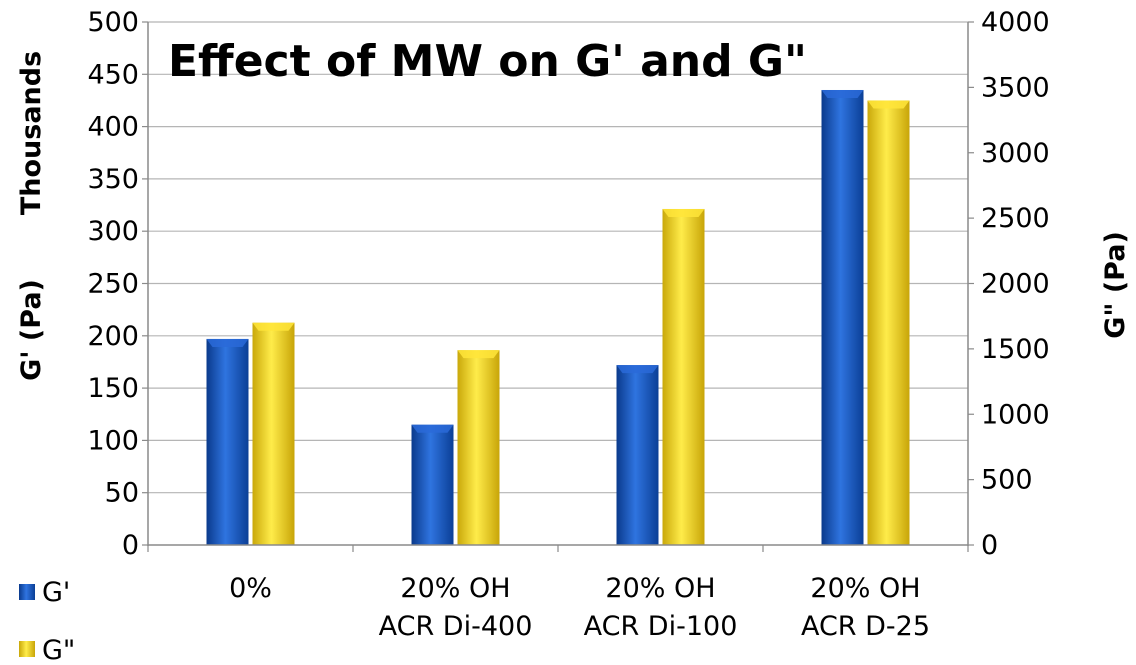 Image resolution: width=1136 pixels, height=665 pixels. I want to click on left-tick-label: 0, so click(130, 545).